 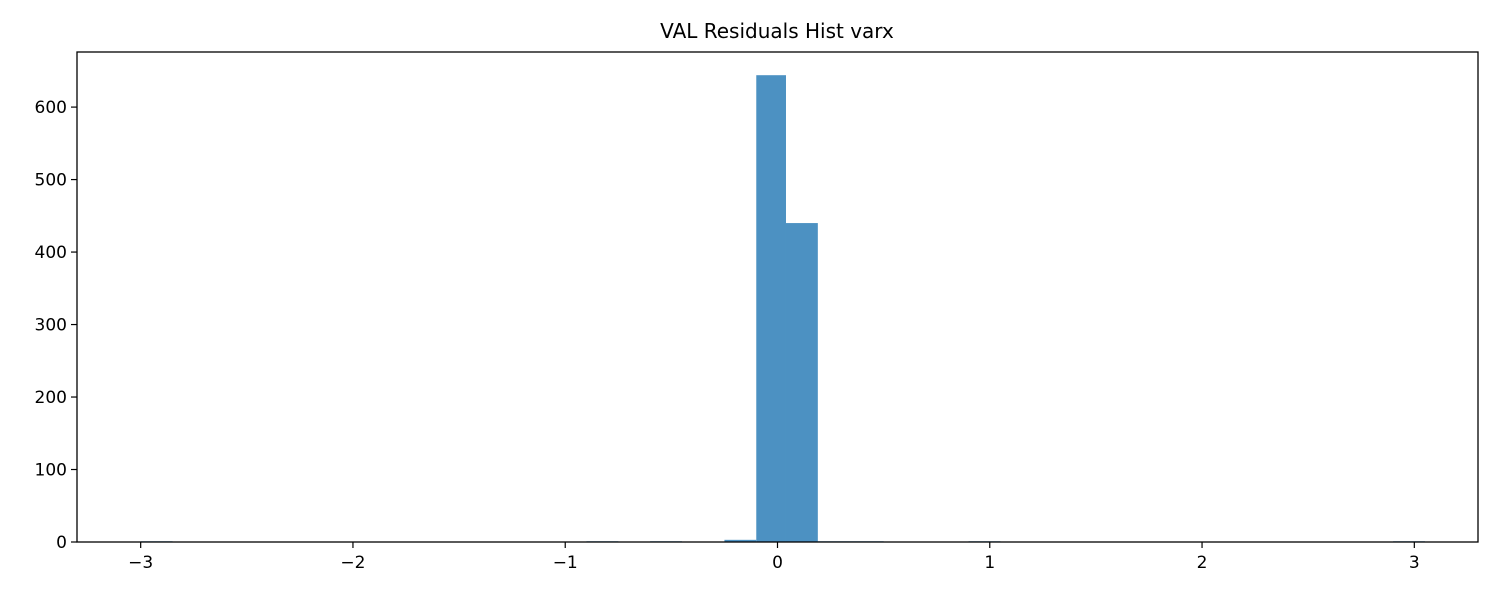 I want to click on x-tick-label: 2, so click(x=1202, y=563).